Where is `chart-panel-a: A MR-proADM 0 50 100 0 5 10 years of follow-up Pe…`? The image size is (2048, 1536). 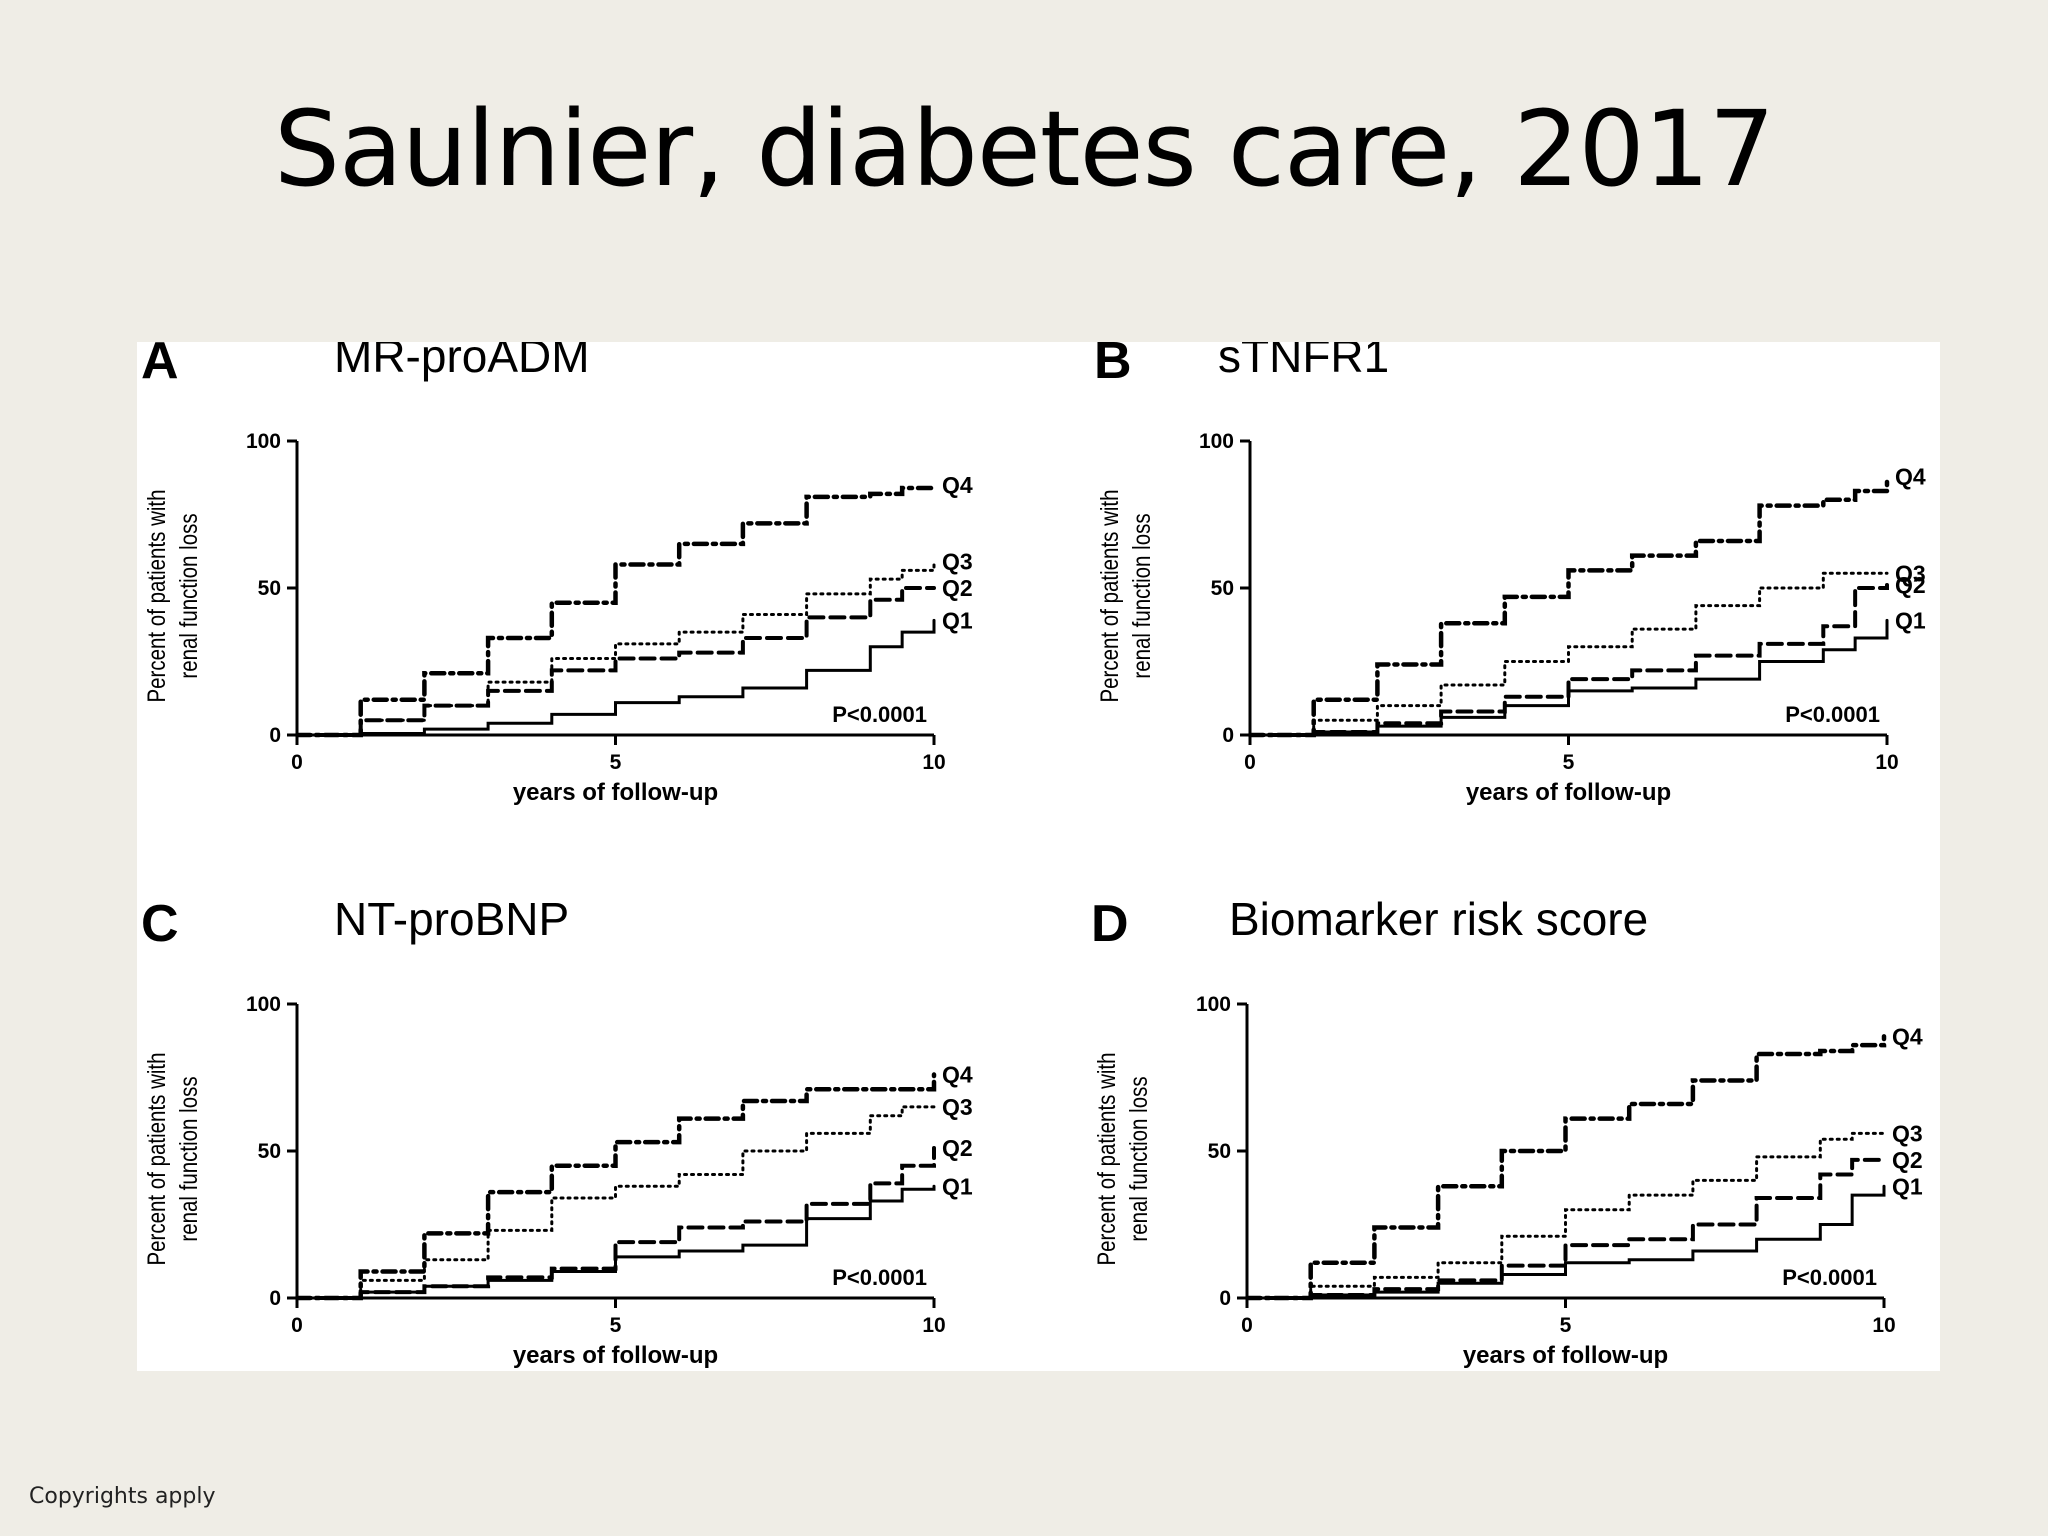 chart-panel-a: A MR-proADM 0 50 100 0 5 10 years of follow-up Pe… is located at coordinates (557, 574).